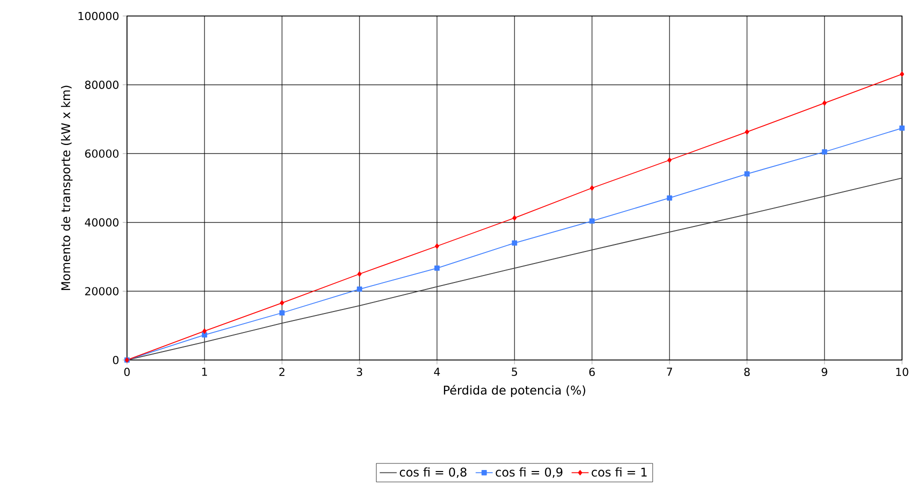 This screenshot has width=919, height=504. Describe the element at coordinates (619, 472) in the screenshot. I see `legend-label: cos fi = 1` at that location.